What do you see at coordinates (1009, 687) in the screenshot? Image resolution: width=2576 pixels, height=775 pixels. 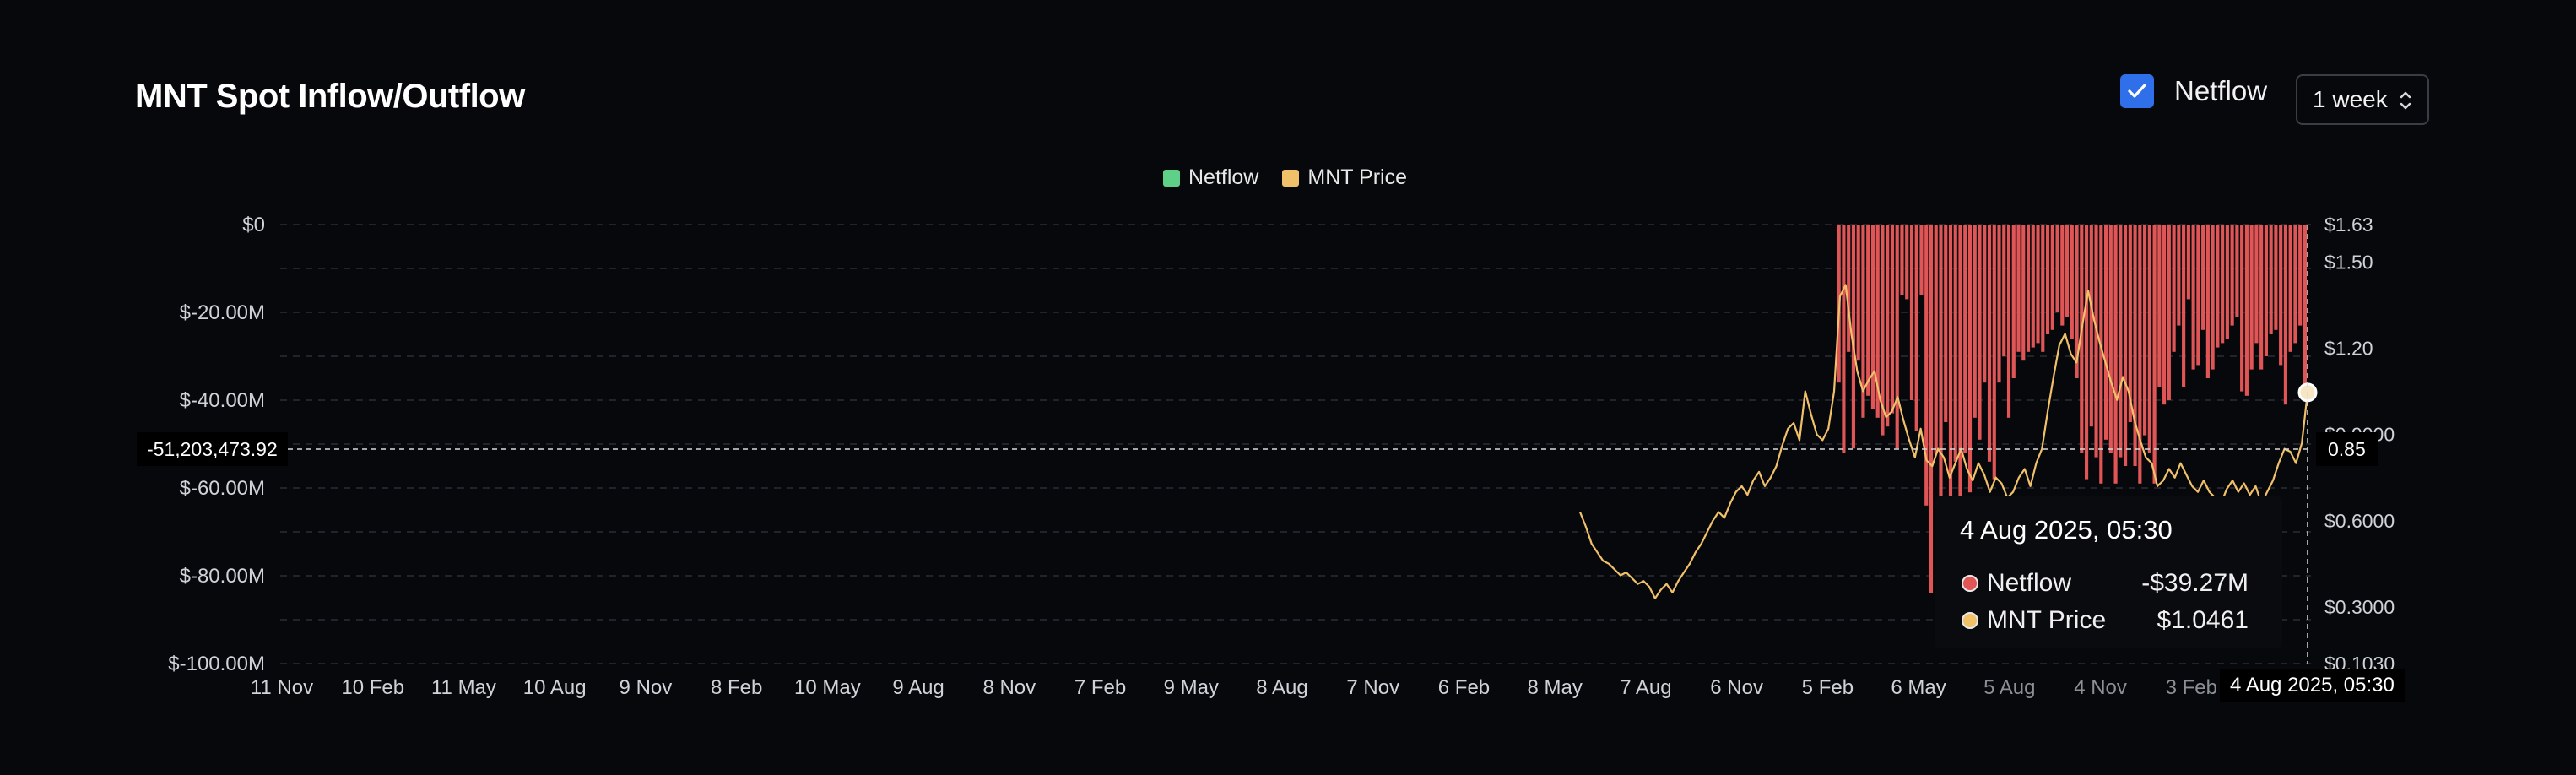 I see `x-tick-label: 8 Nov` at bounding box center [1009, 687].